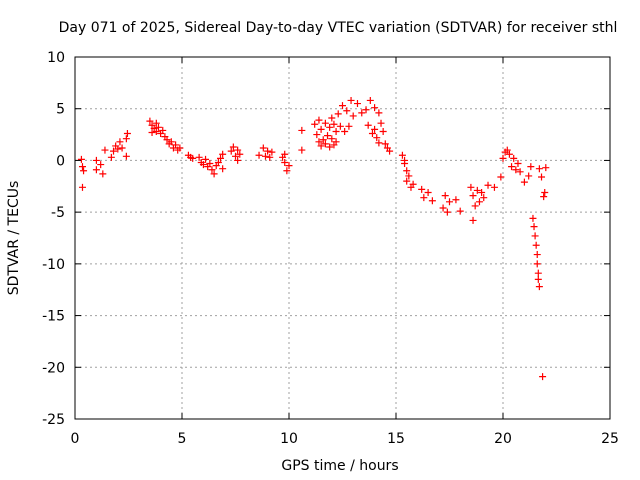 The height and width of the screenshot is (480, 640). I want to click on x-tick-label: 10, so click(289, 439).